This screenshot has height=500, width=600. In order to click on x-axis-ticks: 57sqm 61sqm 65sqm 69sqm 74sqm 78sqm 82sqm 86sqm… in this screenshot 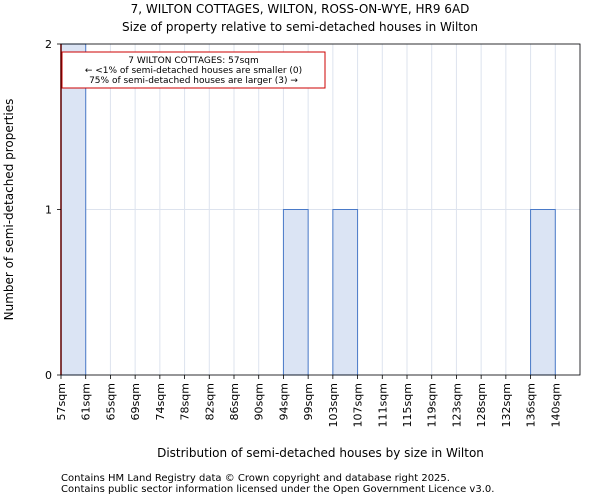, I will do `click(308, 401)`.